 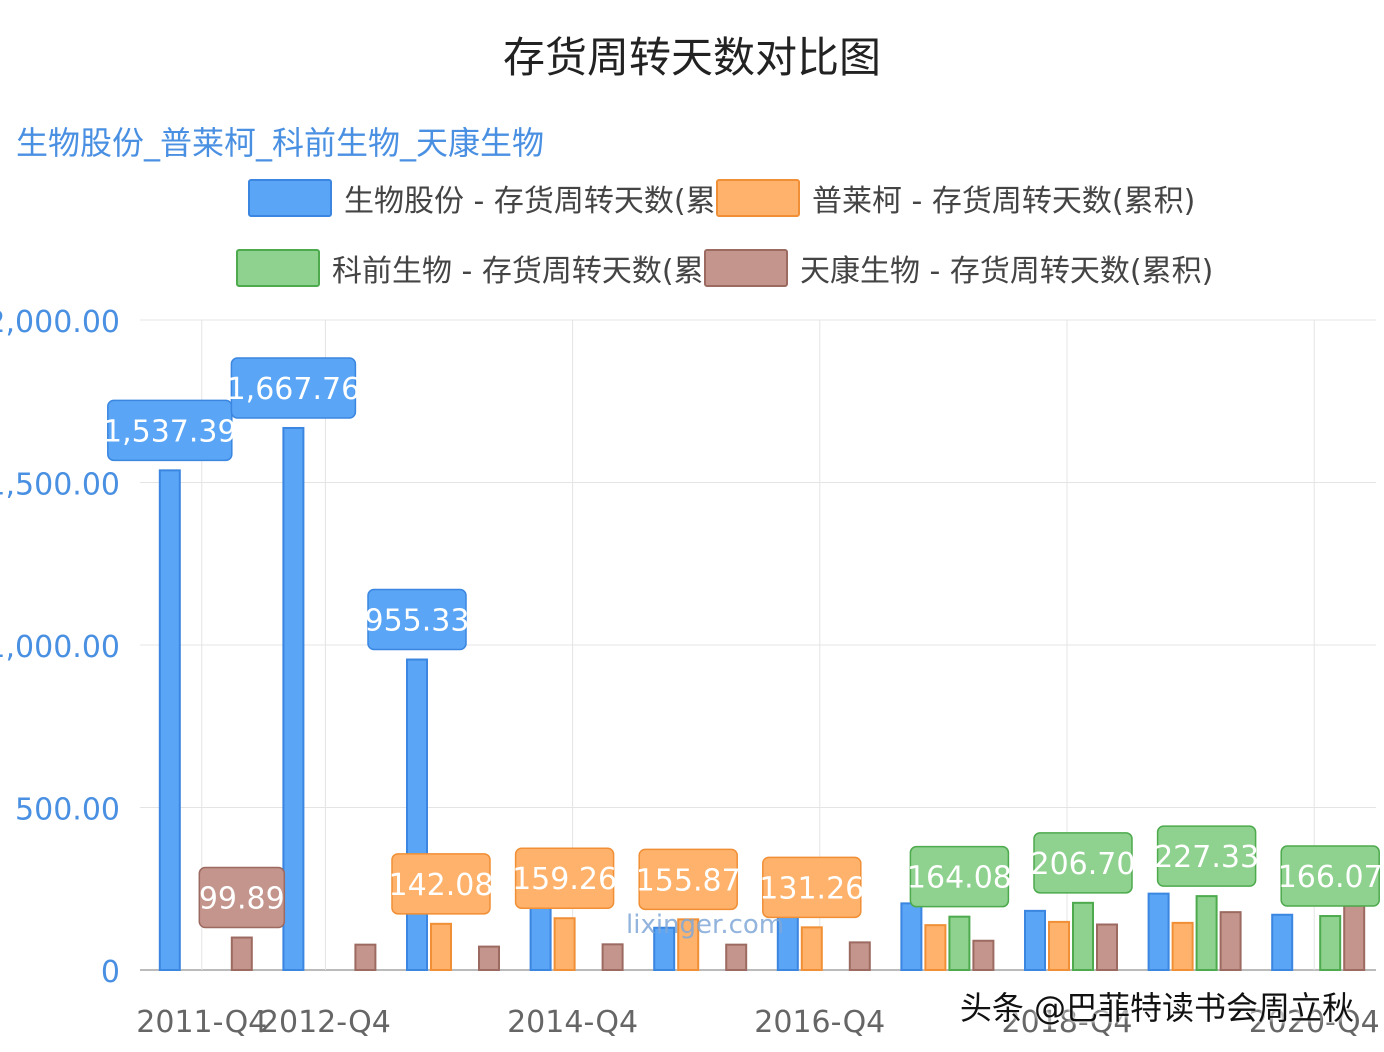 I want to click on bar-series-1-2015-Q4, so click(x=664, y=948).